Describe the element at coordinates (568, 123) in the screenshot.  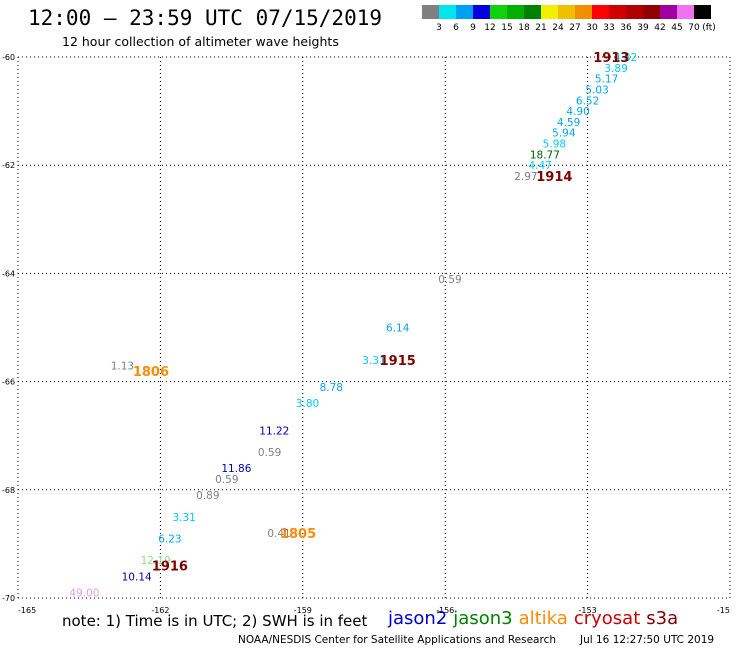
I see `wave-height-label: 4.59` at that location.